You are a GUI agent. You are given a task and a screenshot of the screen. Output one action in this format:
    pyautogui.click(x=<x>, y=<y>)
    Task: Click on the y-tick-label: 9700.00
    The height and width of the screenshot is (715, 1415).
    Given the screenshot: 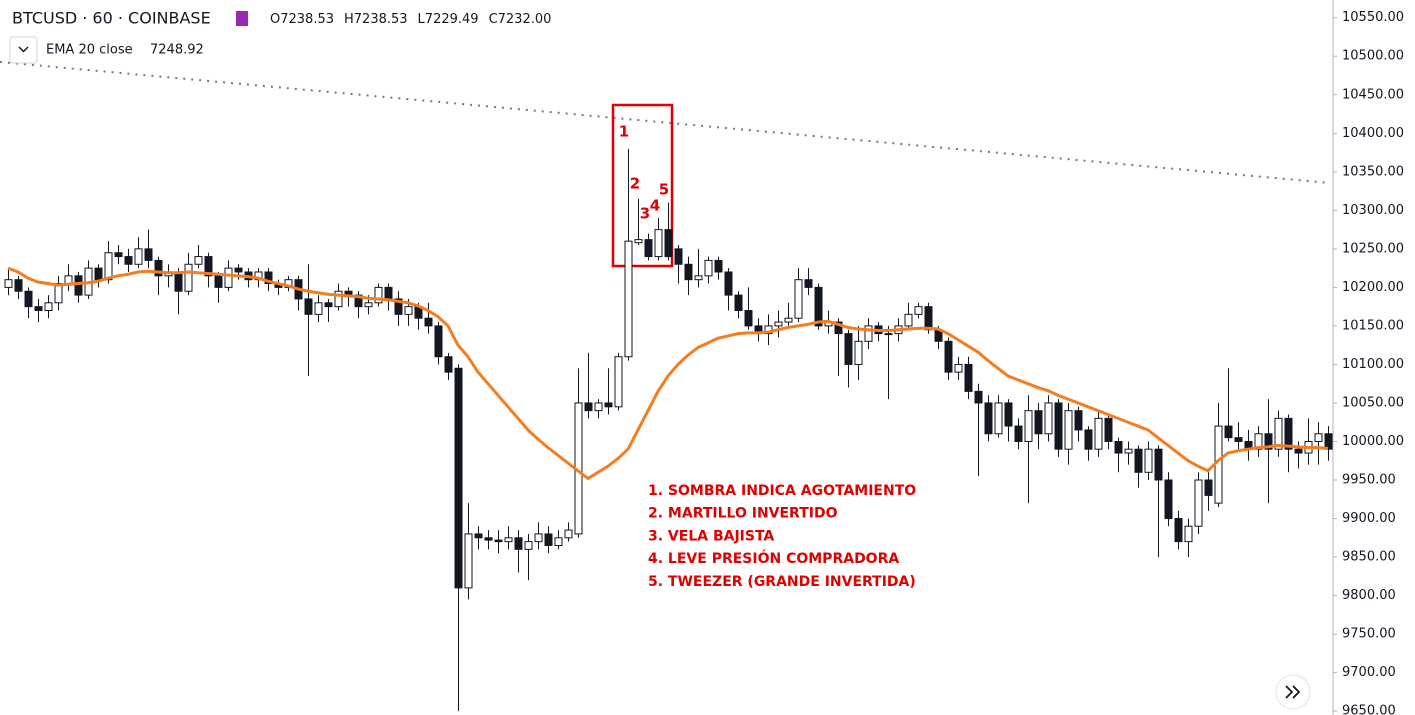 What is the action you would take?
    pyautogui.click(x=1369, y=672)
    